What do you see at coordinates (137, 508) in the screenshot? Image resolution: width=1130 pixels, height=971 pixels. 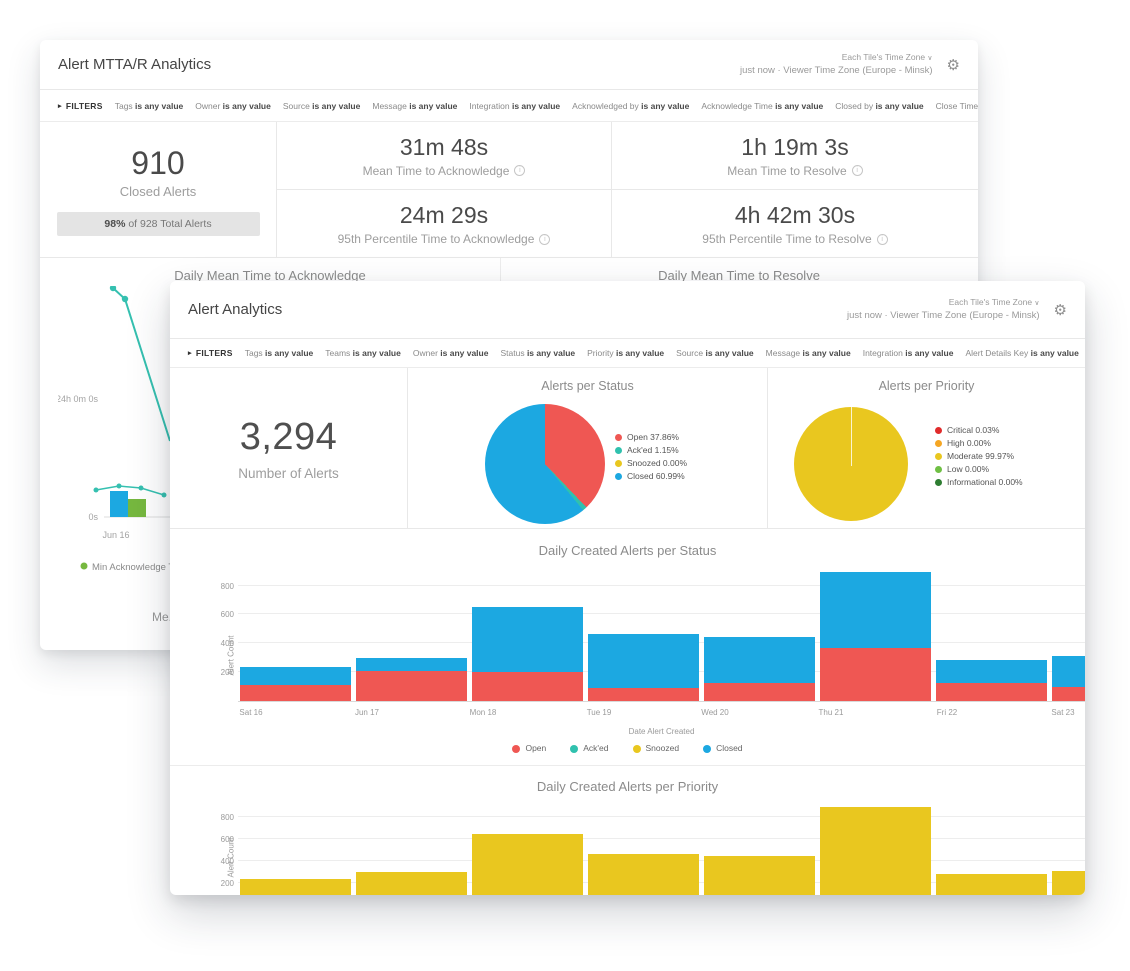 I see `min-ack-bar` at bounding box center [137, 508].